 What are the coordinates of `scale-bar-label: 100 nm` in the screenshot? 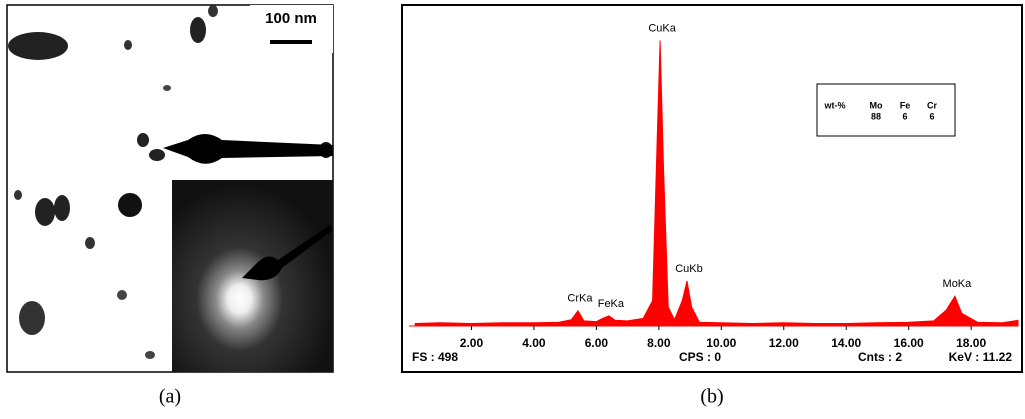 It's located at (291, 18).